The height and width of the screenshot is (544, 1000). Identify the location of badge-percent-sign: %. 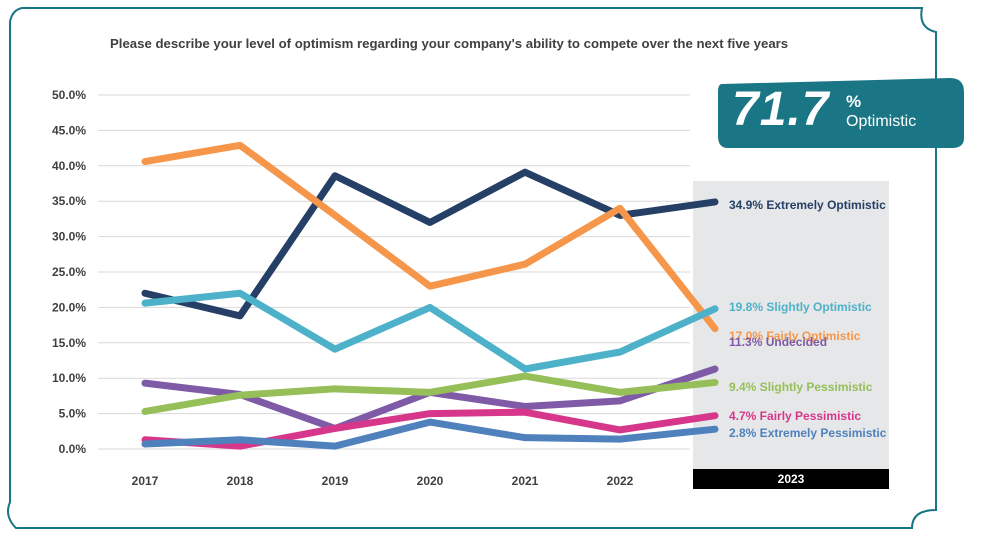
(854, 101).